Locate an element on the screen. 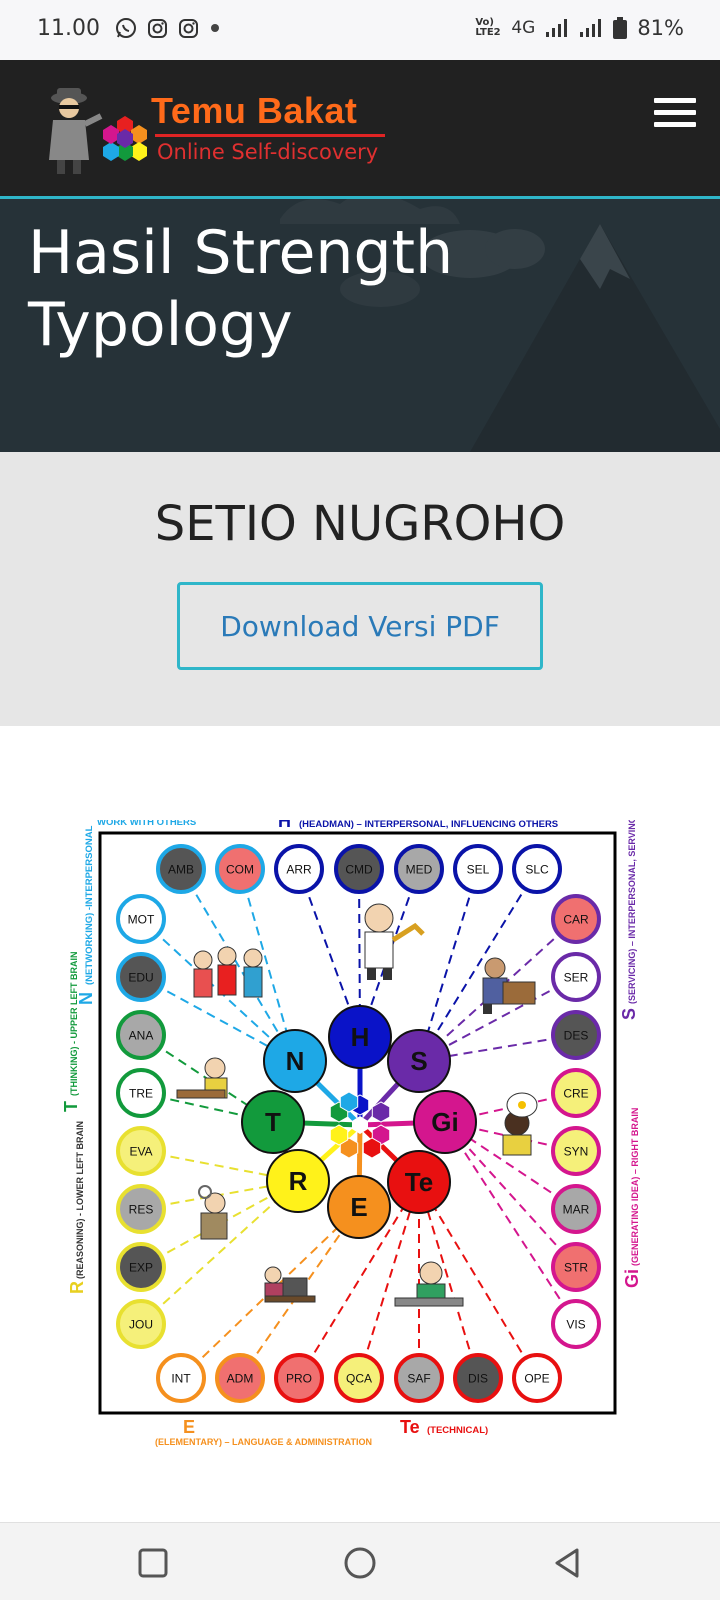 The width and height of the screenshot is (720, 1600). skill-node-label: SAF is located at coordinates (418, 1379).